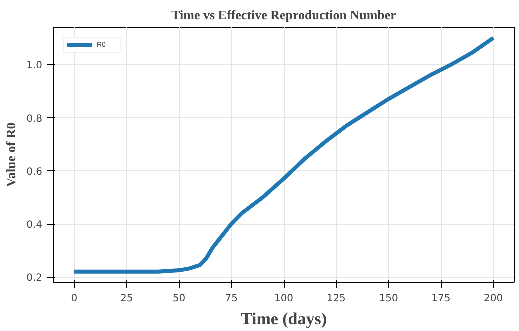  What do you see at coordinates (284, 15) in the screenshot?
I see `chart-title: Time vs Effective Reproduction Number` at bounding box center [284, 15].